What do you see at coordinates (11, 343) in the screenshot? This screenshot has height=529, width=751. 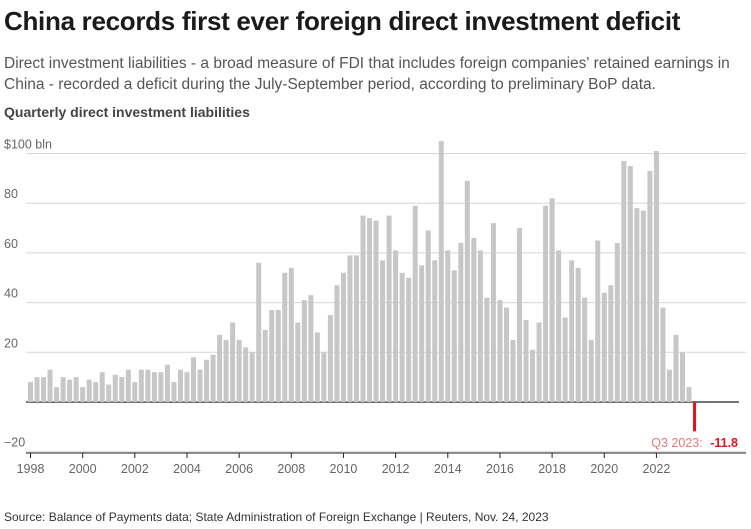 I see `y-tick-label: 20` at bounding box center [11, 343].